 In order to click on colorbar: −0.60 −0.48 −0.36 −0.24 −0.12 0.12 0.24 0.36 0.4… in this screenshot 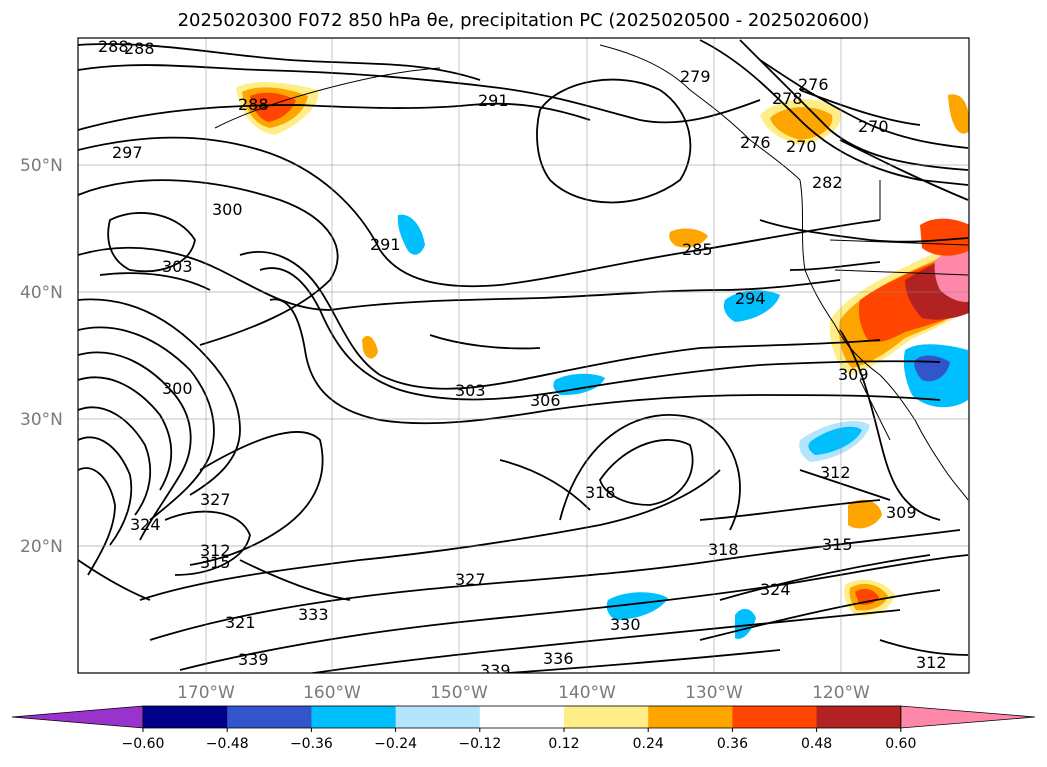, I will do `click(523, 728)`.